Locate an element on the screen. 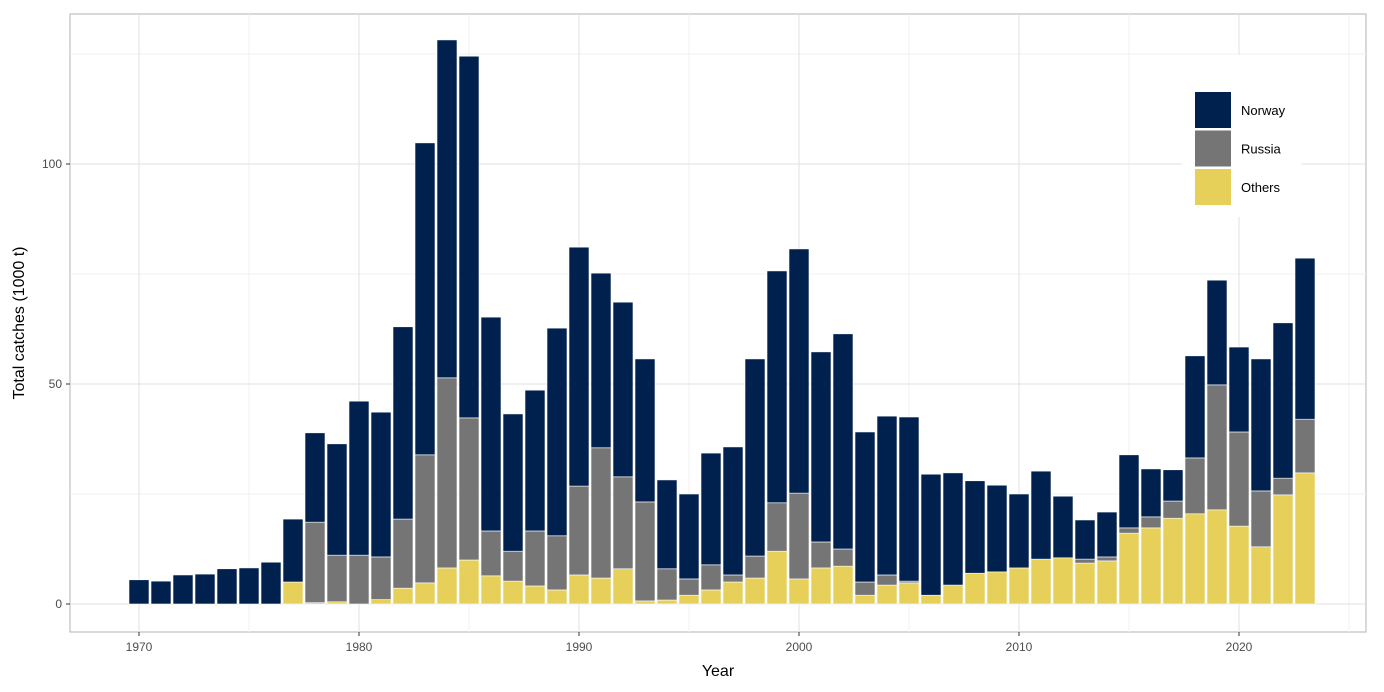 Image resolution: width=1384 pixels, height=692 pixels. bar-russia-1997 is located at coordinates (733, 578).